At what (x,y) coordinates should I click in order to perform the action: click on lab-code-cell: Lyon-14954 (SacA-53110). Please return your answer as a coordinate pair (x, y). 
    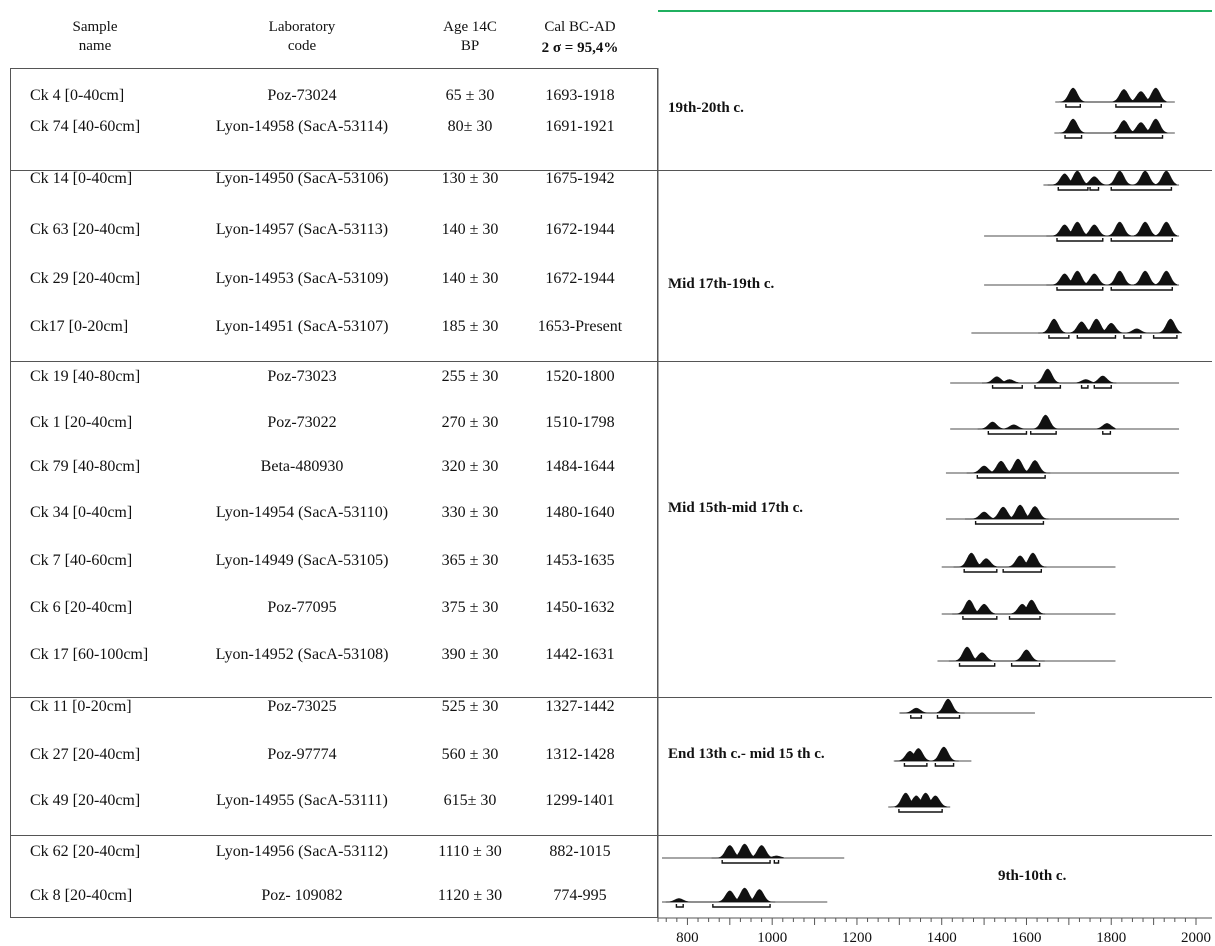
    Looking at the image, I should click on (302, 512).